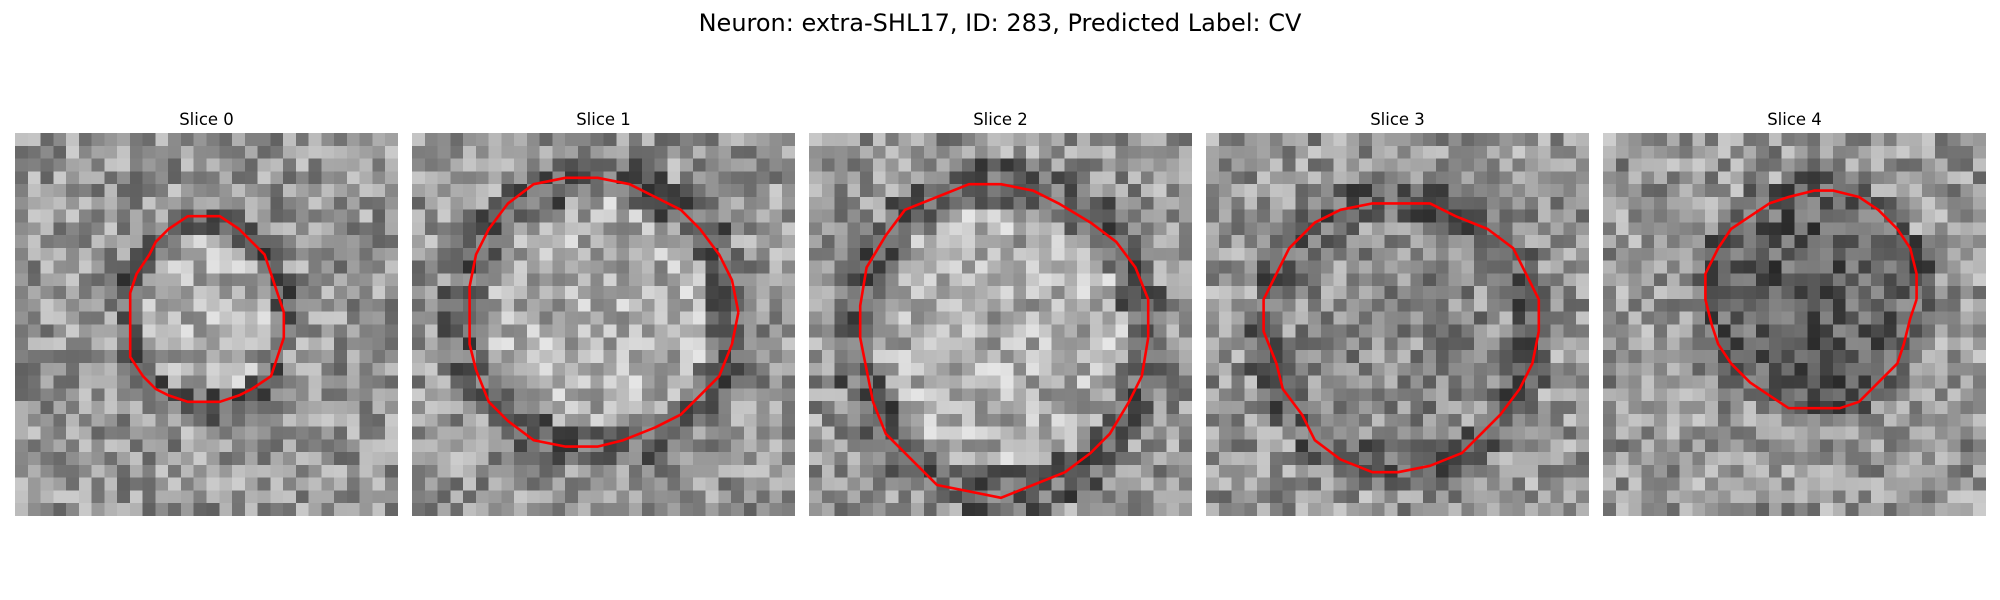  Describe the element at coordinates (1794, 120) in the screenshot. I see `slice-title: Slice 4` at that location.